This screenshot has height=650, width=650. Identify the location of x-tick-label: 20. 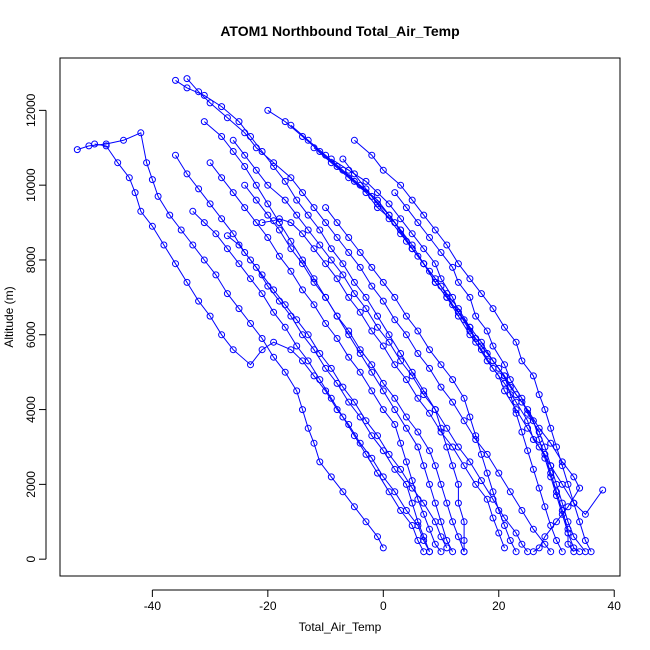
(499, 606).